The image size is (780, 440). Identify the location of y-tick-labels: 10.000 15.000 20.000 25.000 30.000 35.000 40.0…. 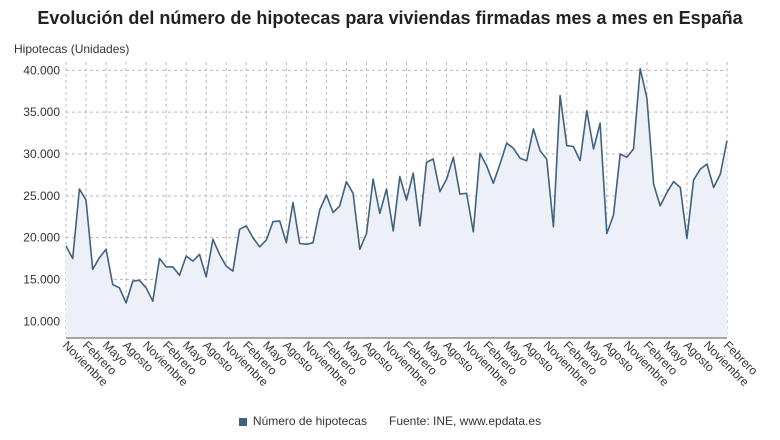
(41, 195).